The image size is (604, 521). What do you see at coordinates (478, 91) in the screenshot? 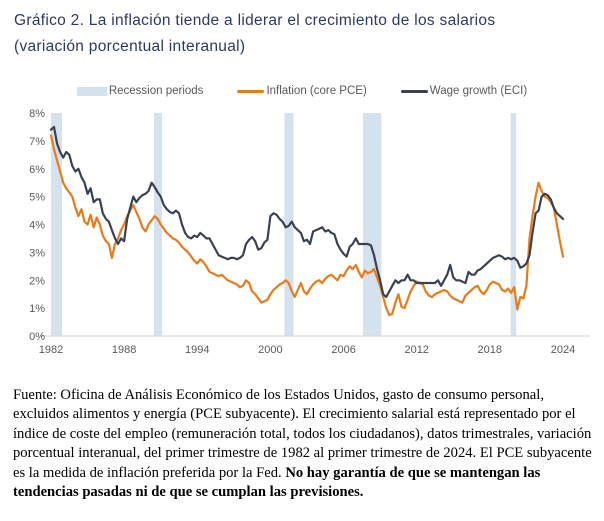
I see `legend-label-wage: Wage growth (ECI)` at bounding box center [478, 91].